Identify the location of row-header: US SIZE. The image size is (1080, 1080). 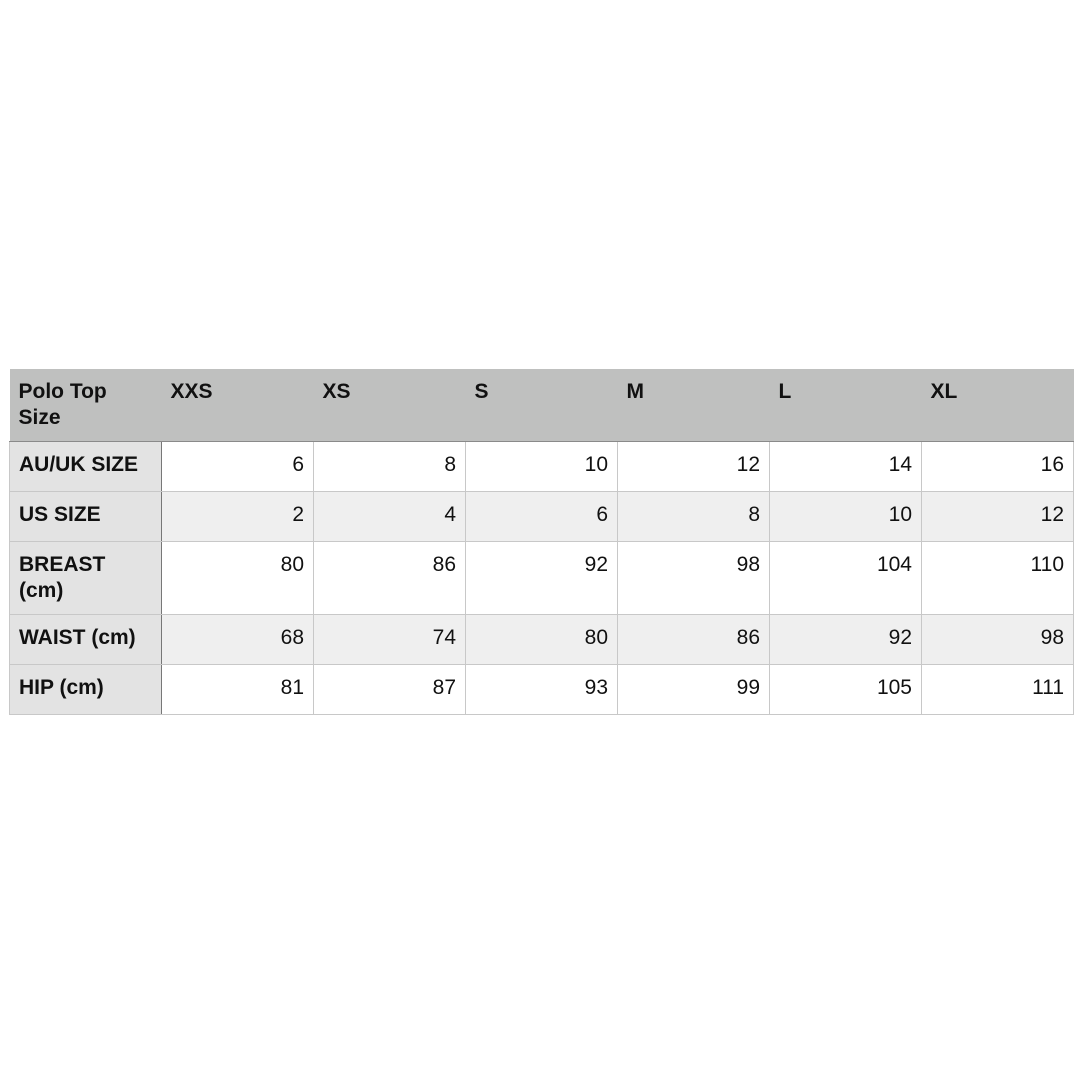
(85, 516).